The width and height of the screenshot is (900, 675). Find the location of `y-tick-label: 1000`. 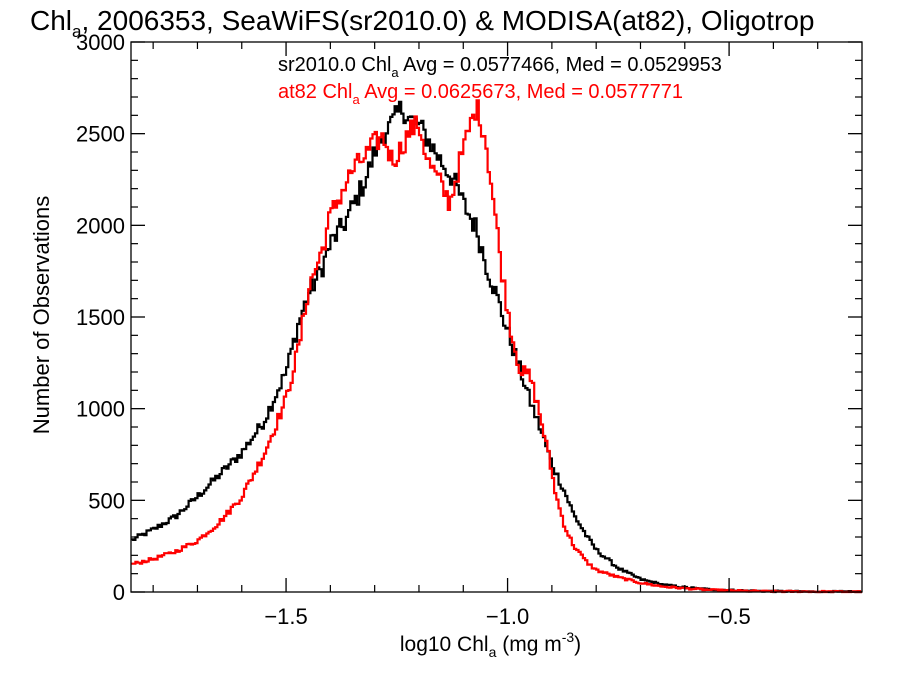

y-tick-label: 1000 is located at coordinates (100, 409).